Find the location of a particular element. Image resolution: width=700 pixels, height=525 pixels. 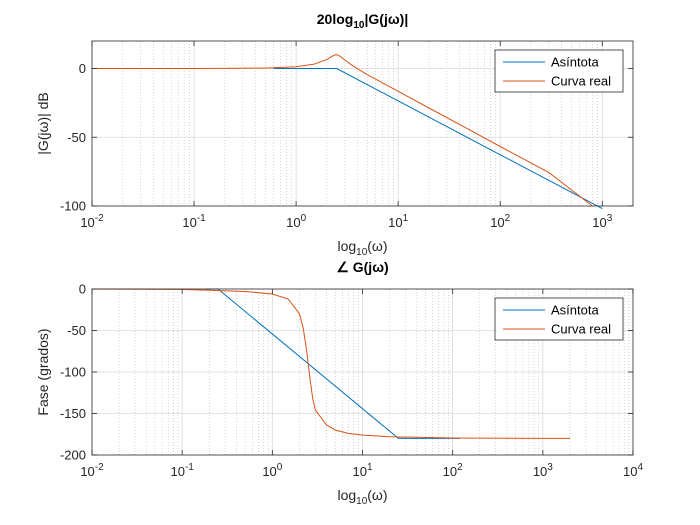

y-tick-label: -200 is located at coordinates (73, 455).